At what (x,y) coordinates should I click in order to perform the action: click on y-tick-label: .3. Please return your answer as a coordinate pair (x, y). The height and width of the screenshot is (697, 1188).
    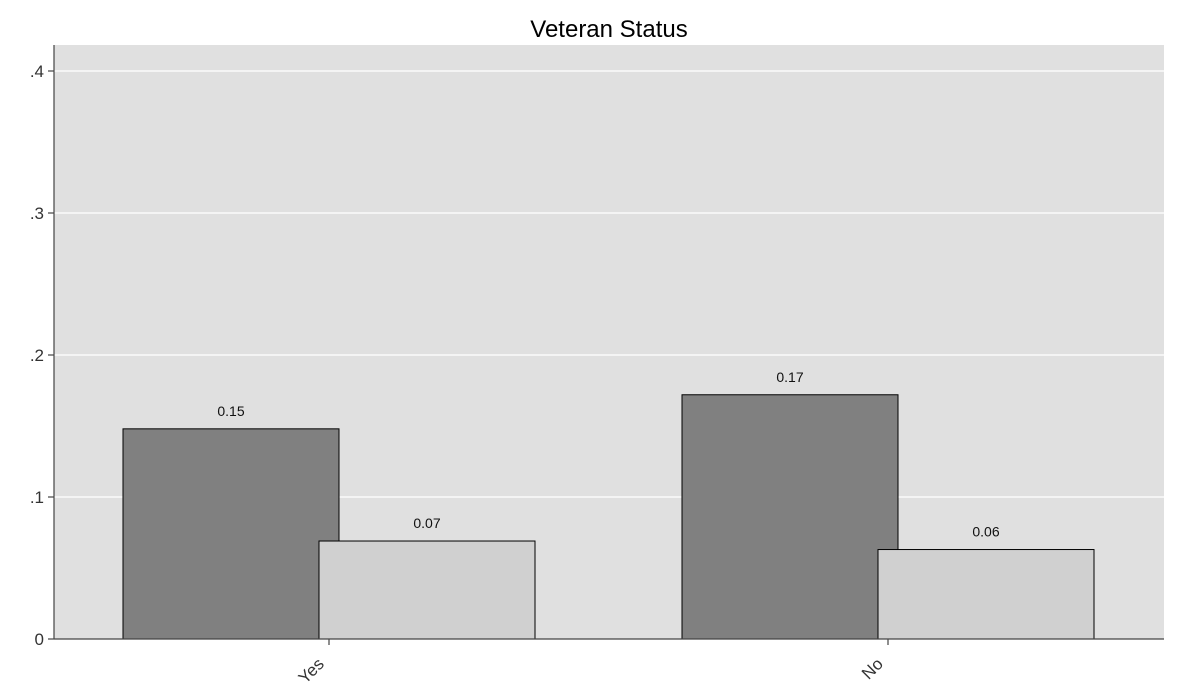
    Looking at the image, I should click on (37, 213).